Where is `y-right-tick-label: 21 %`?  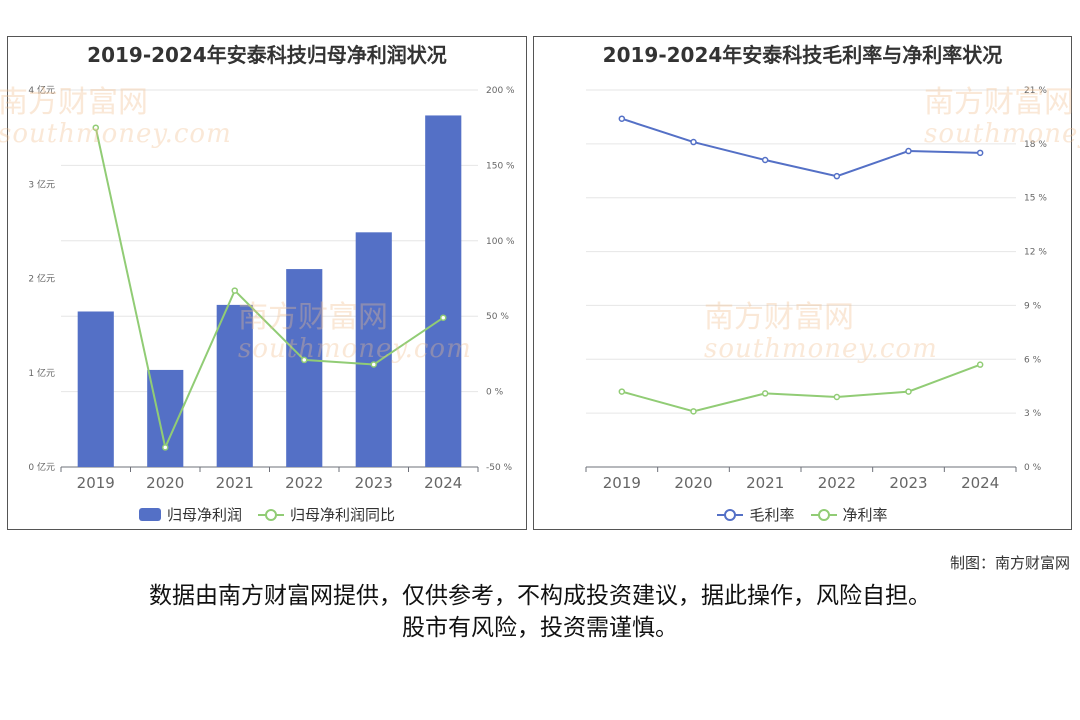 y-right-tick-label: 21 % is located at coordinates (1035, 91).